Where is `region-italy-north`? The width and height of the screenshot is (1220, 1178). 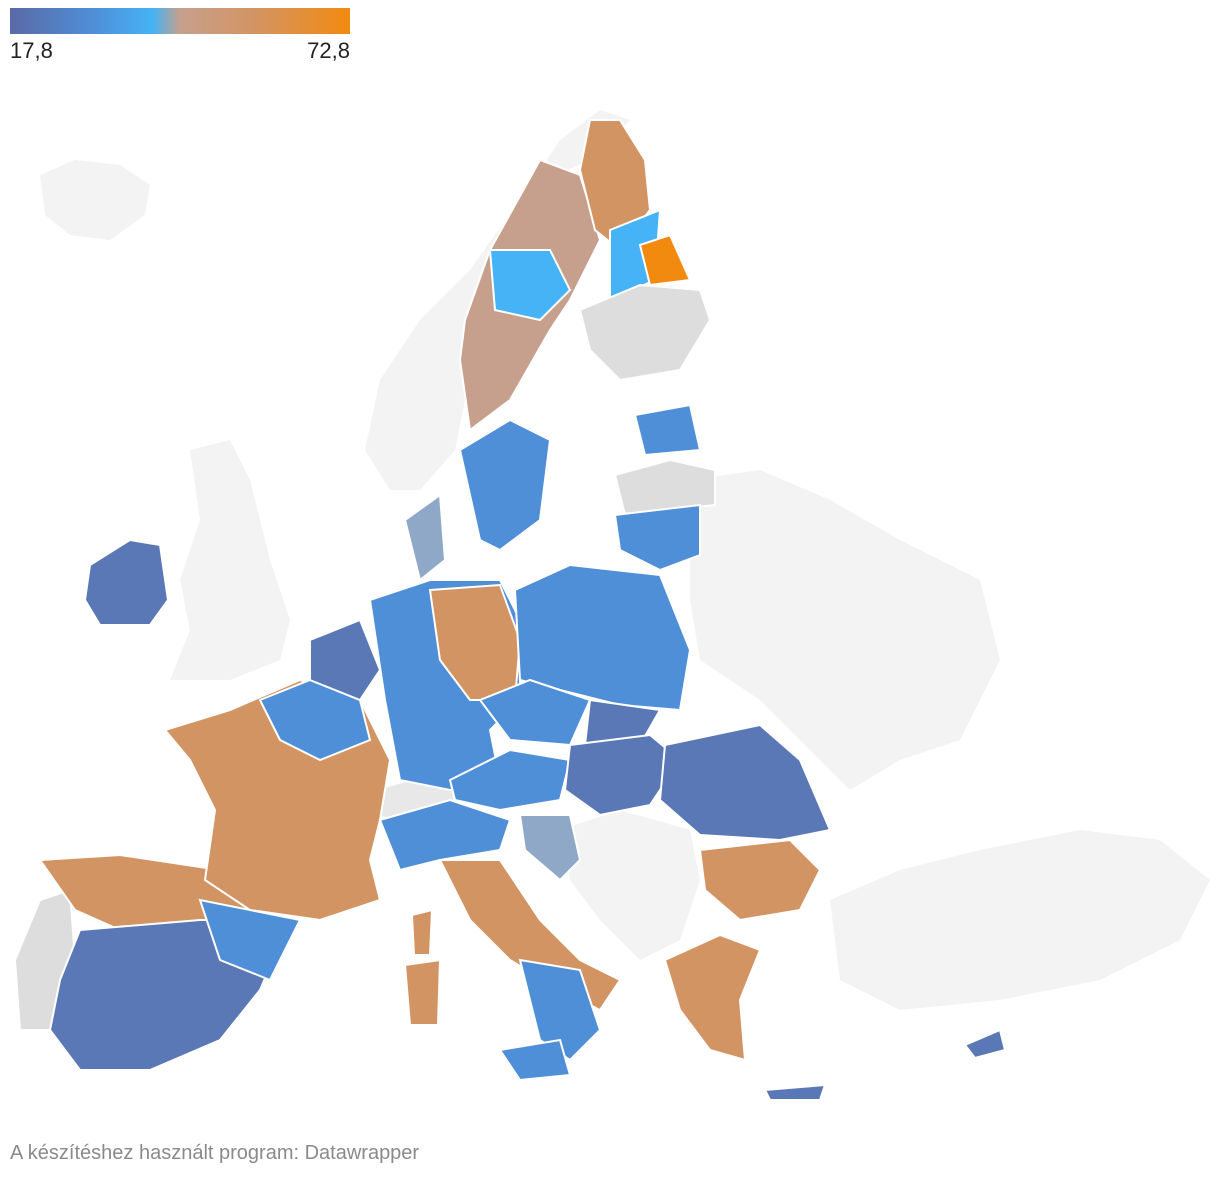 region-italy-north is located at coordinates (445, 835).